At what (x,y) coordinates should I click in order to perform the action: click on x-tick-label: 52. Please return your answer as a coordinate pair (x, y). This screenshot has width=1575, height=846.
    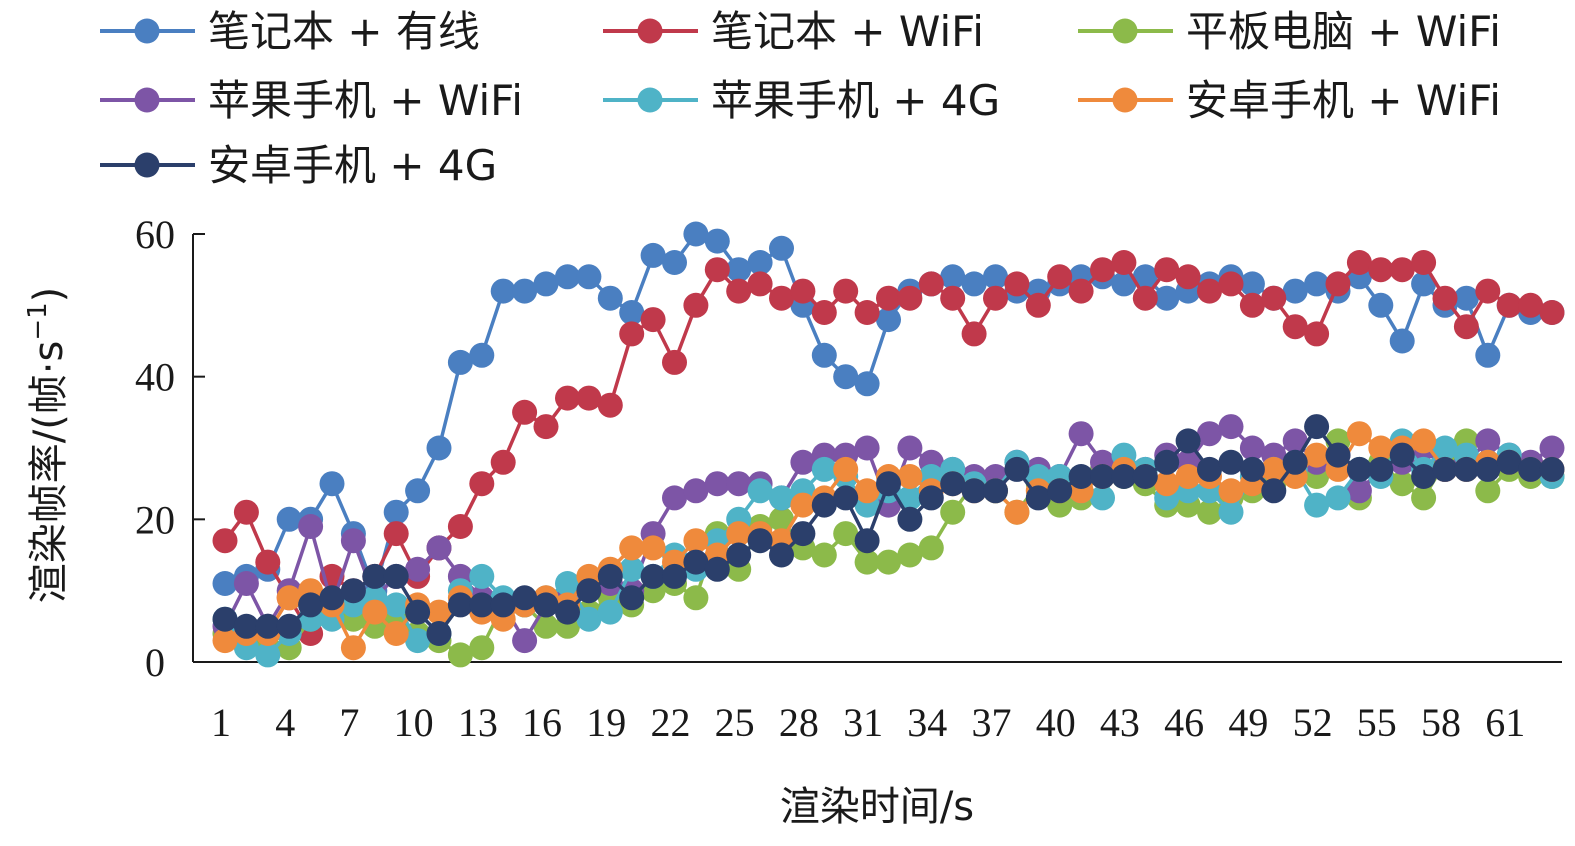
    Looking at the image, I should click on (1313, 722).